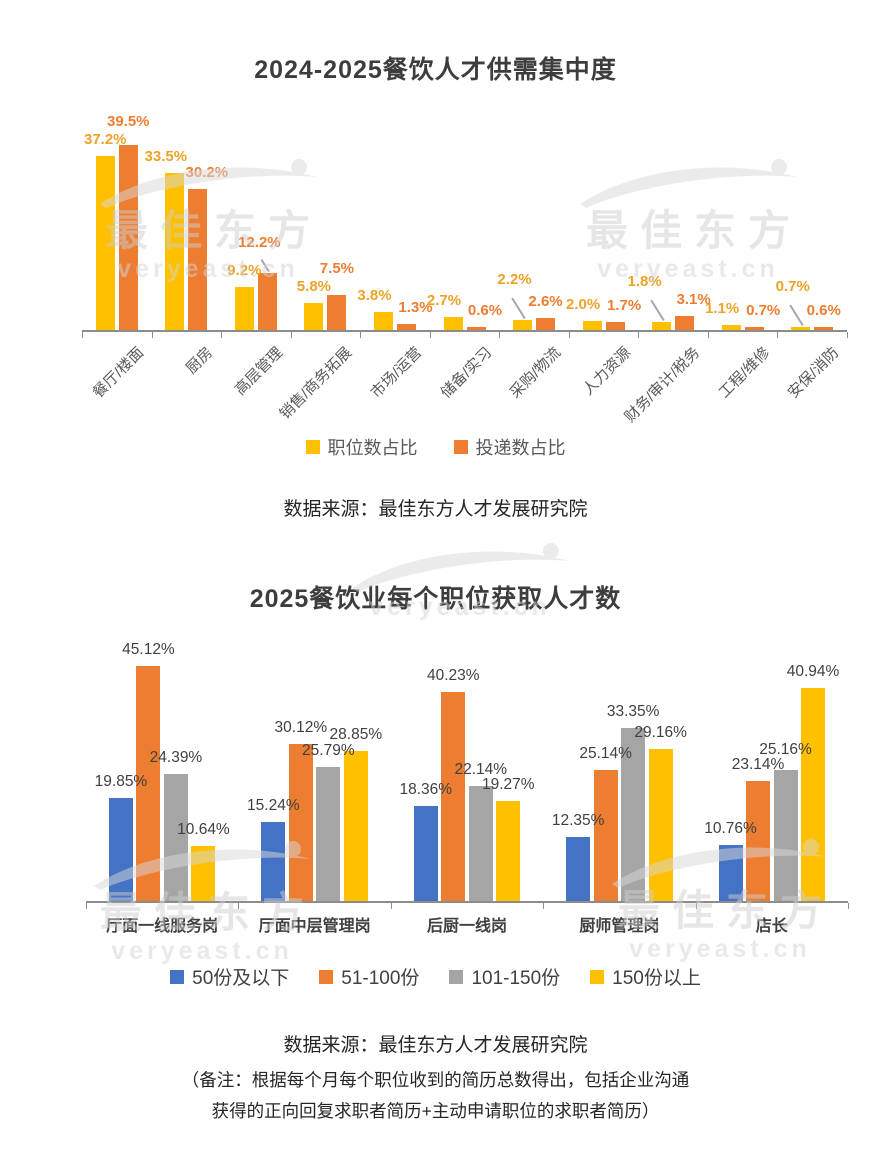 This screenshot has width=871, height=1150. Describe the element at coordinates (813, 672) in the screenshot. I see `data-label: 40.94%` at that location.